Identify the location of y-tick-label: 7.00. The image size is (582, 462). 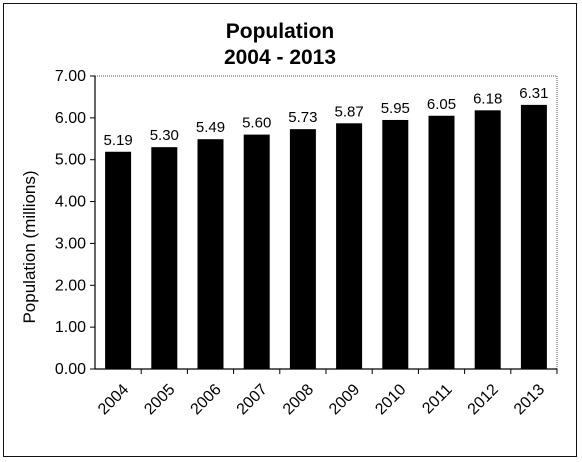
(70, 76).